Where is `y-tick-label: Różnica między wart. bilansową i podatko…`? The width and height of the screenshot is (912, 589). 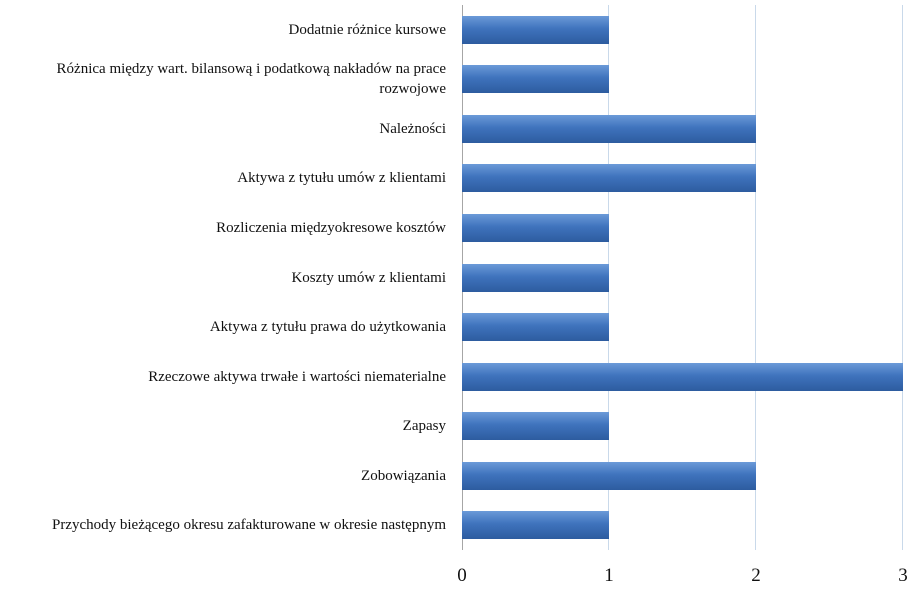
y-tick-label: Różnica między wart. bilansową i podatko… is located at coordinates (251, 79).